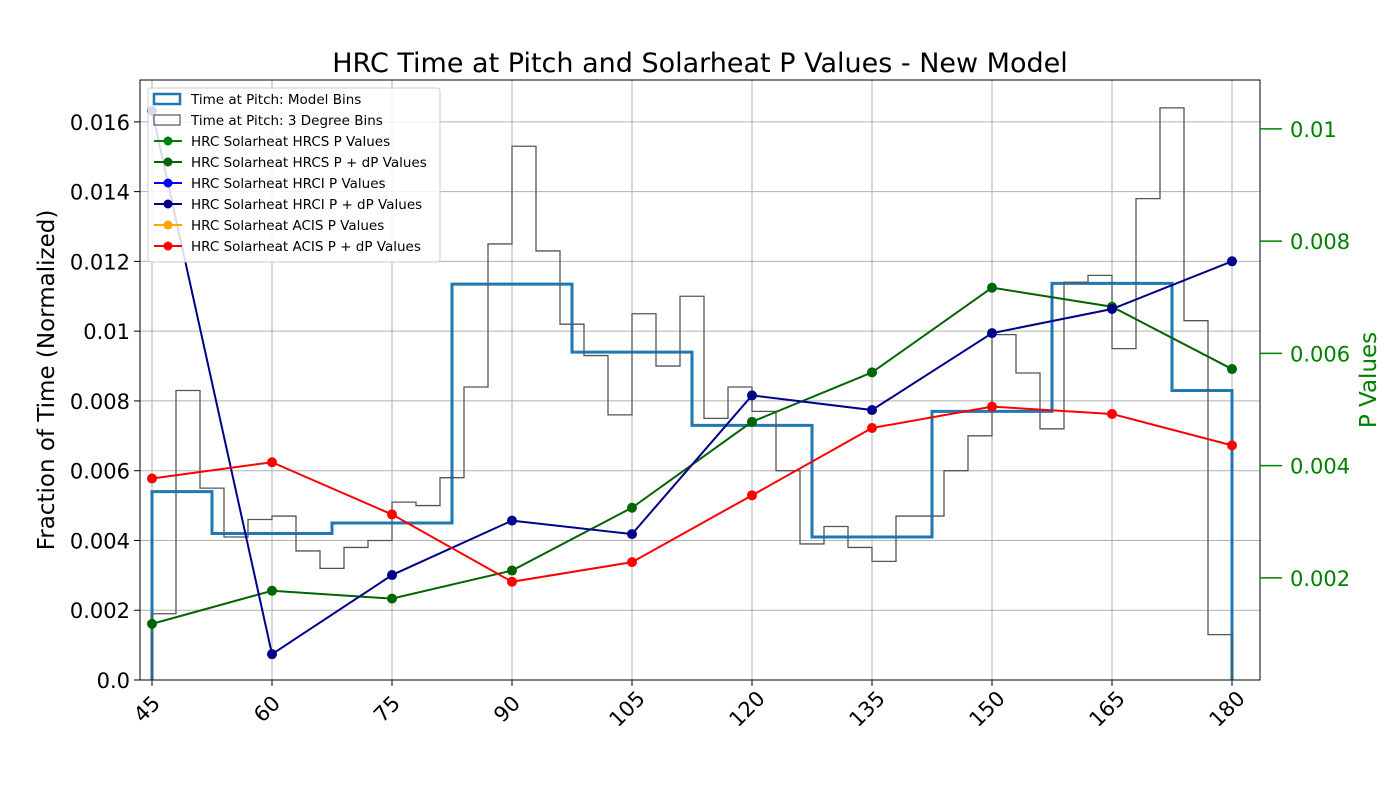 Image resolution: width=1400 pixels, height=800 pixels. What do you see at coordinates (100, 611) in the screenshot?
I see `y-tick-label: 0.002` at bounding box center [100, 611].